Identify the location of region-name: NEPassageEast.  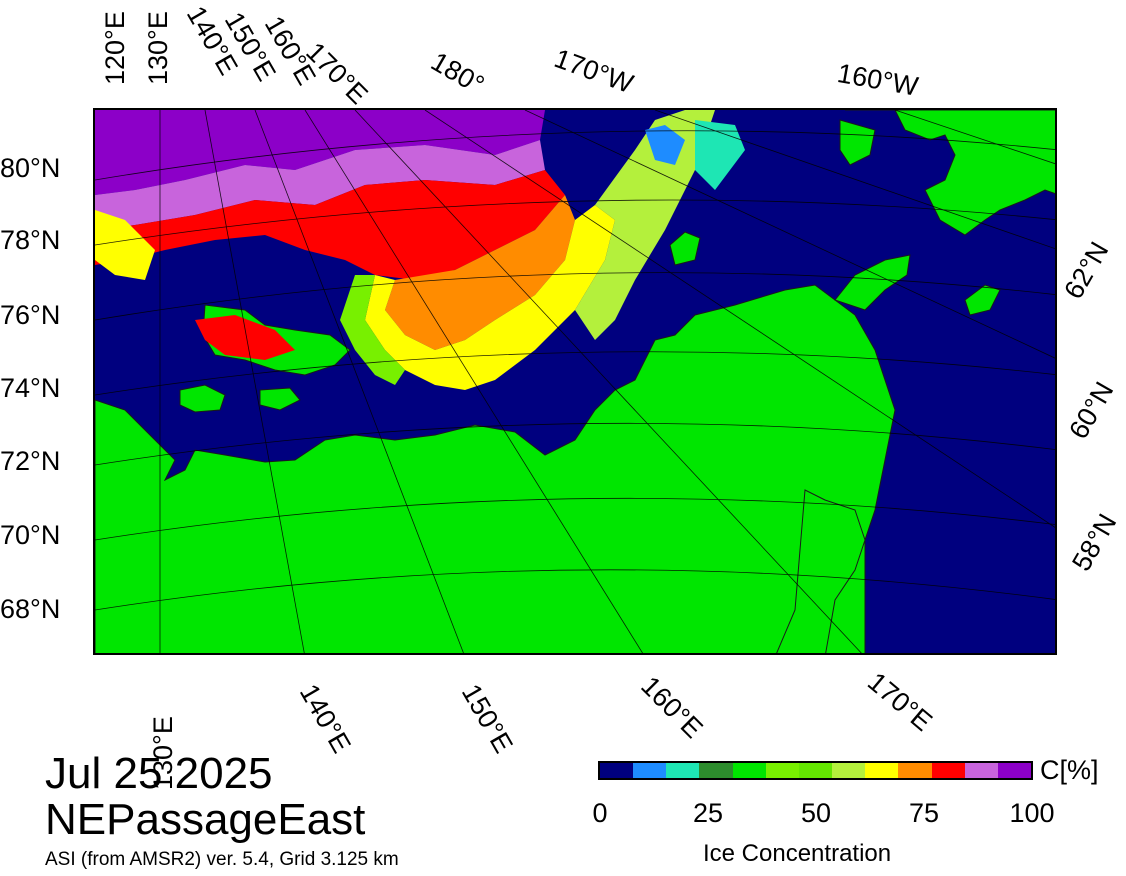
(205, 819).